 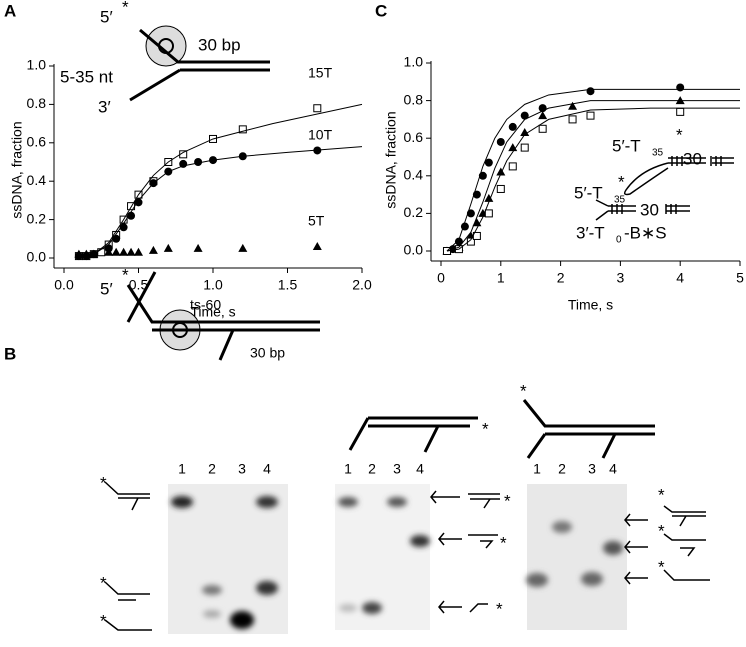 I want to click on schematic-c, so click(x=664, y=188).